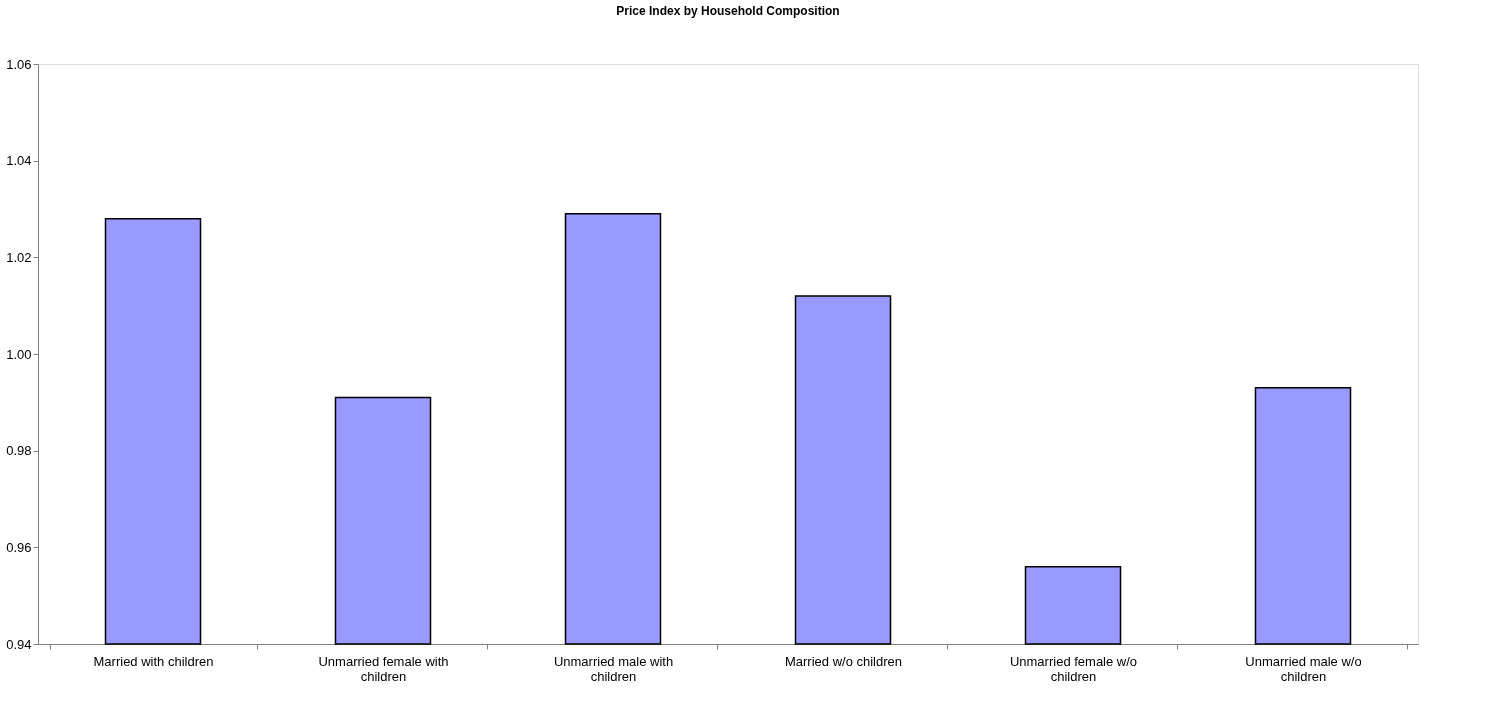 The image size is (1488, 724). What do you see at coordinates (1303, 668) in the screenshot?
I see `x-tick-label: Unmarried male w/o children` at bounding box center [1303, 668].